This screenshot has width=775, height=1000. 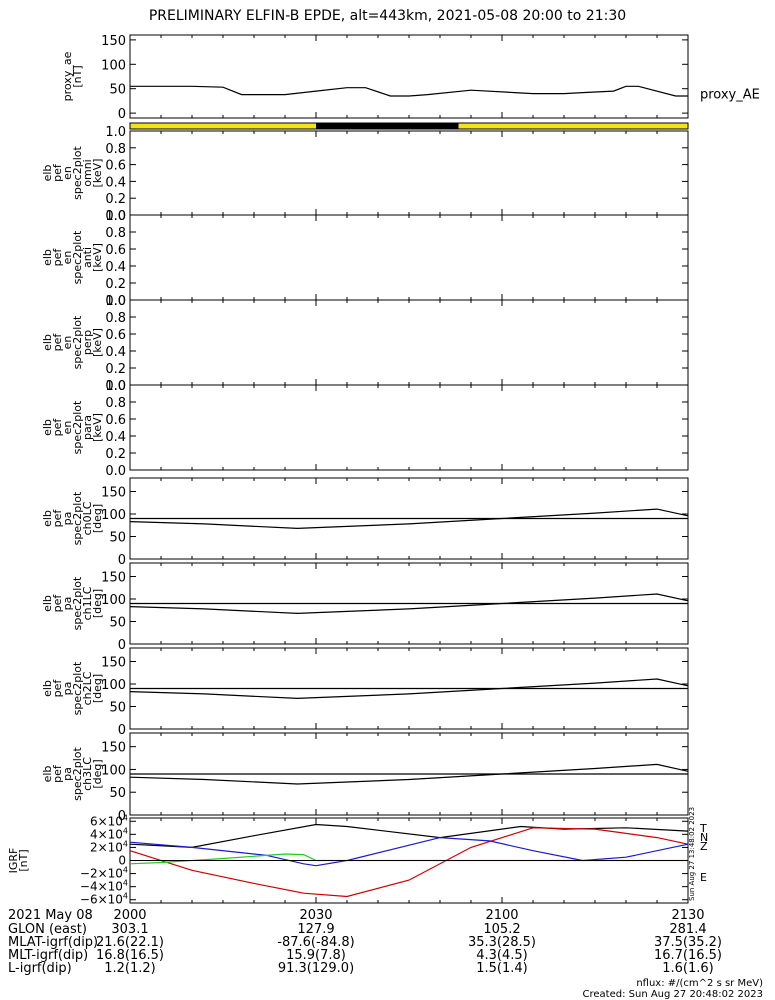 I want to click on panel-frame-en_perp, so click(x=409, y=342).